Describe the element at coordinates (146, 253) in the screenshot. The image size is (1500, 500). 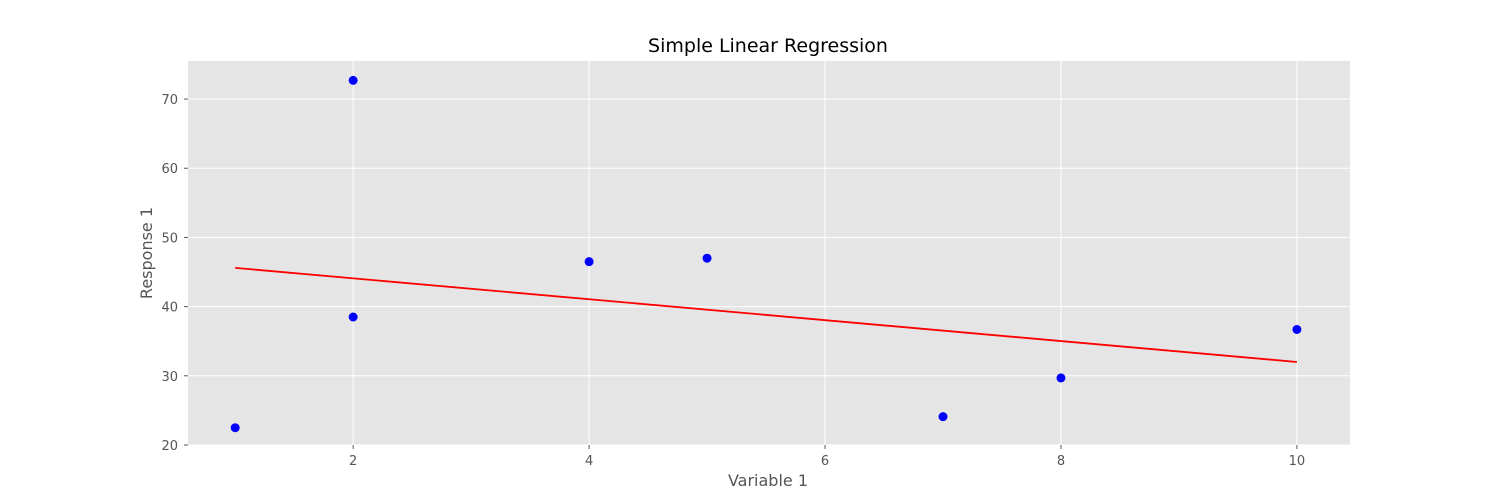
I see `y-axis-label: Response 1` at that location.